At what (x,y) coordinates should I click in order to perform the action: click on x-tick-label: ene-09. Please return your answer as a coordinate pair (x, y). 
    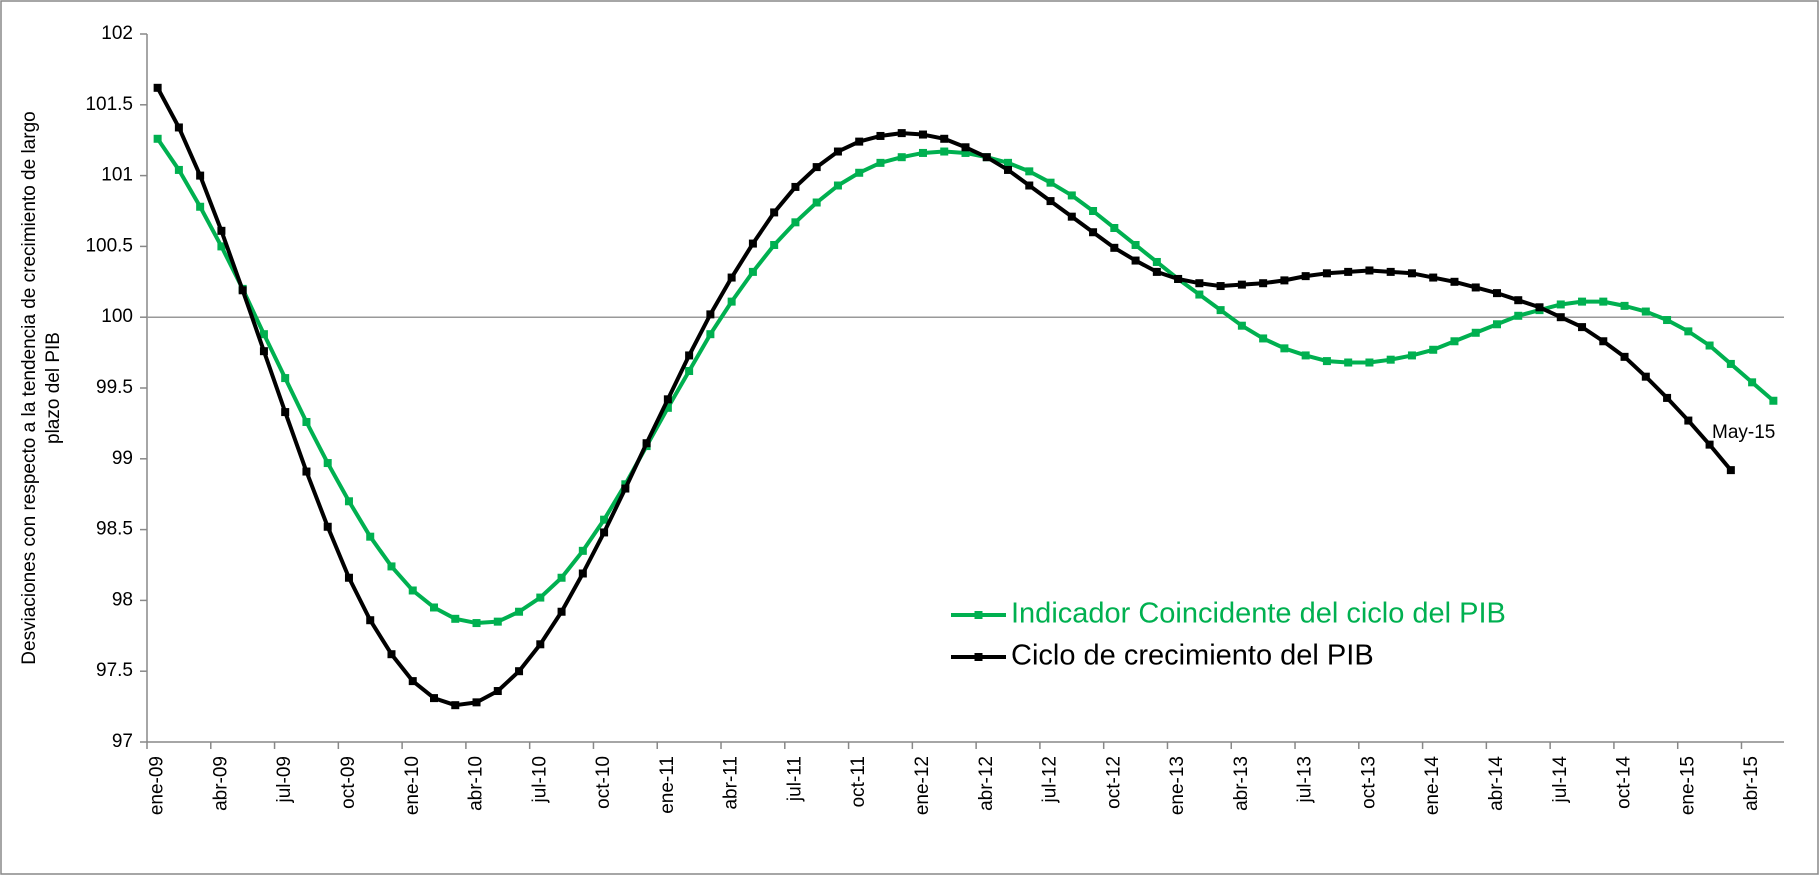
    Looking at the image, I should click on (157, 785).